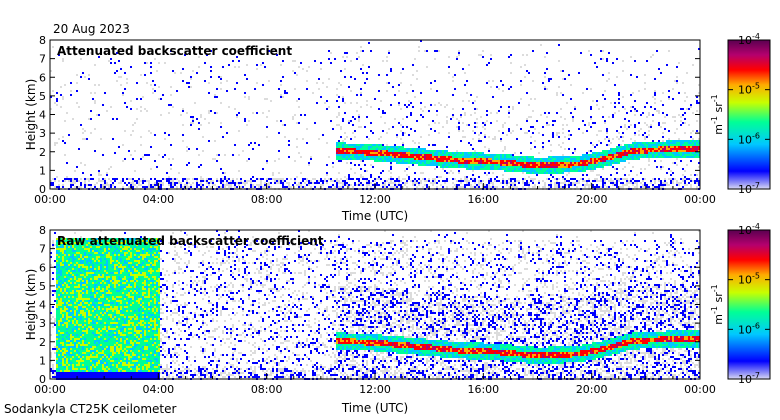 This screenshot has width=780, height=420. What do you see at coordinates (174, 51) in the screenshot?
I see `chart-title: Attenuated backscatter coefficient` at bounding box center [174, 51].